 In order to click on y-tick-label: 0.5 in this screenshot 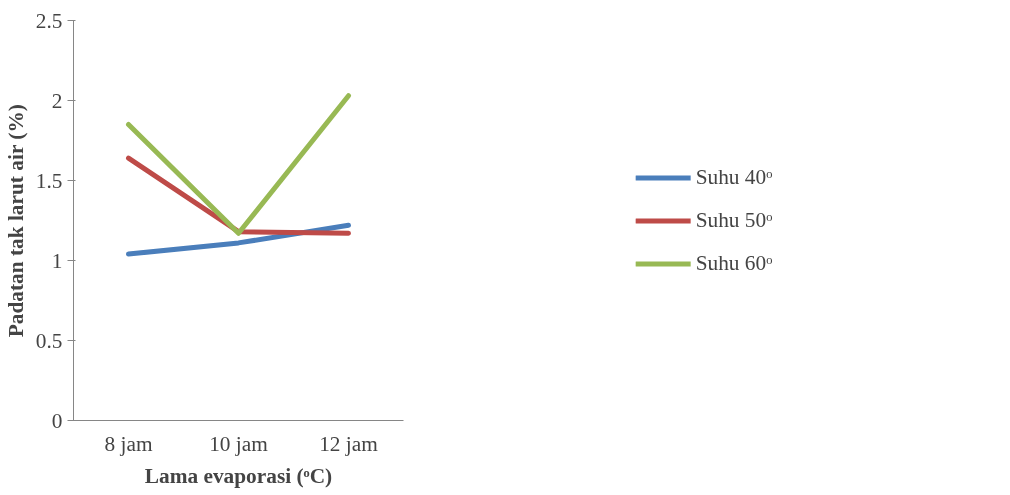, I will do `click(49, 340)`.